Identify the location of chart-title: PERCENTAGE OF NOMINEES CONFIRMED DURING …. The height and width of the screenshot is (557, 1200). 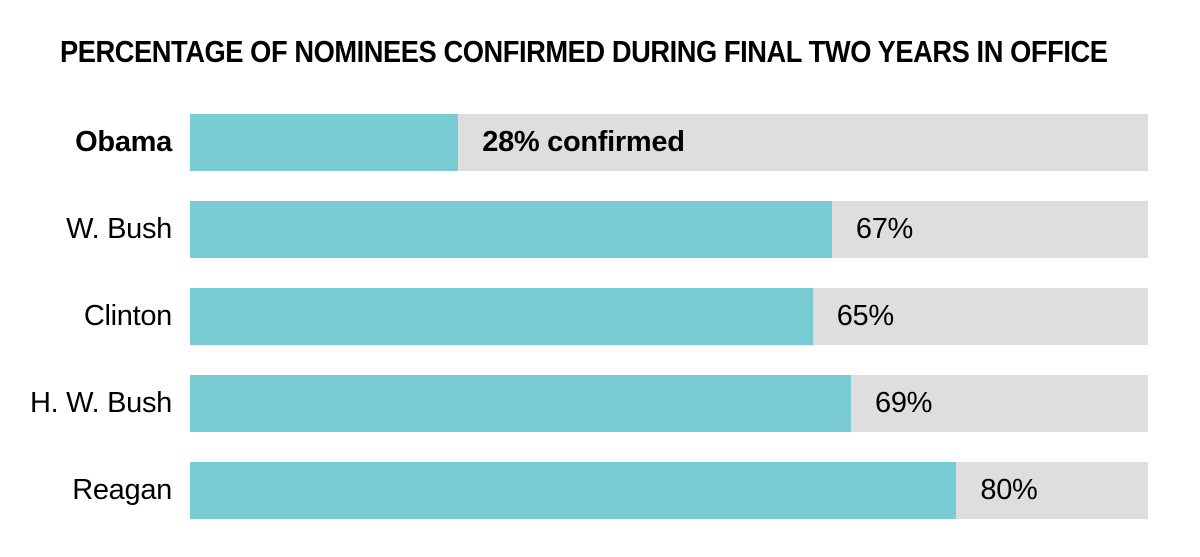
(584, 51).